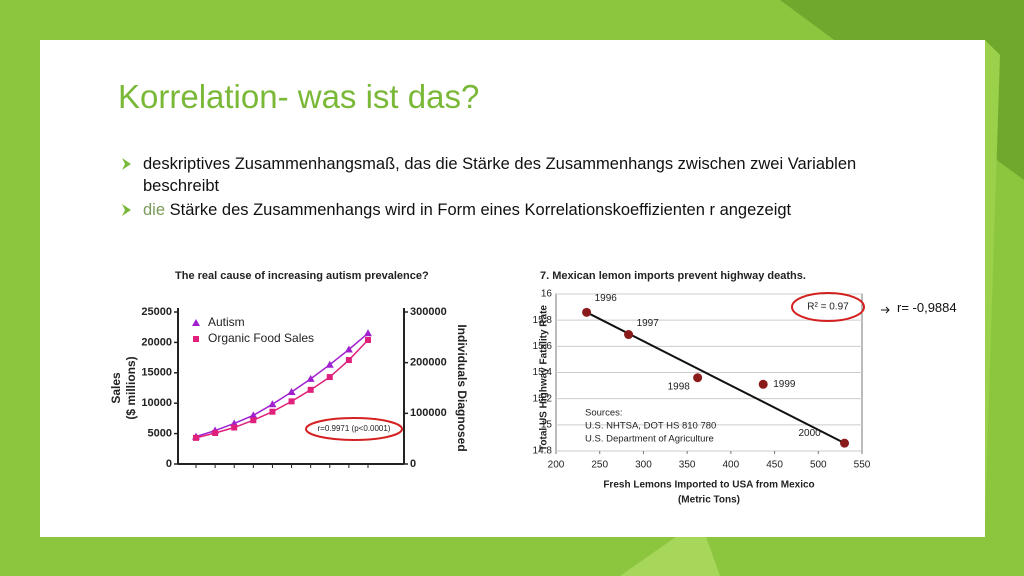  I want to click on x-tick-label: 400, so click(731, 465).